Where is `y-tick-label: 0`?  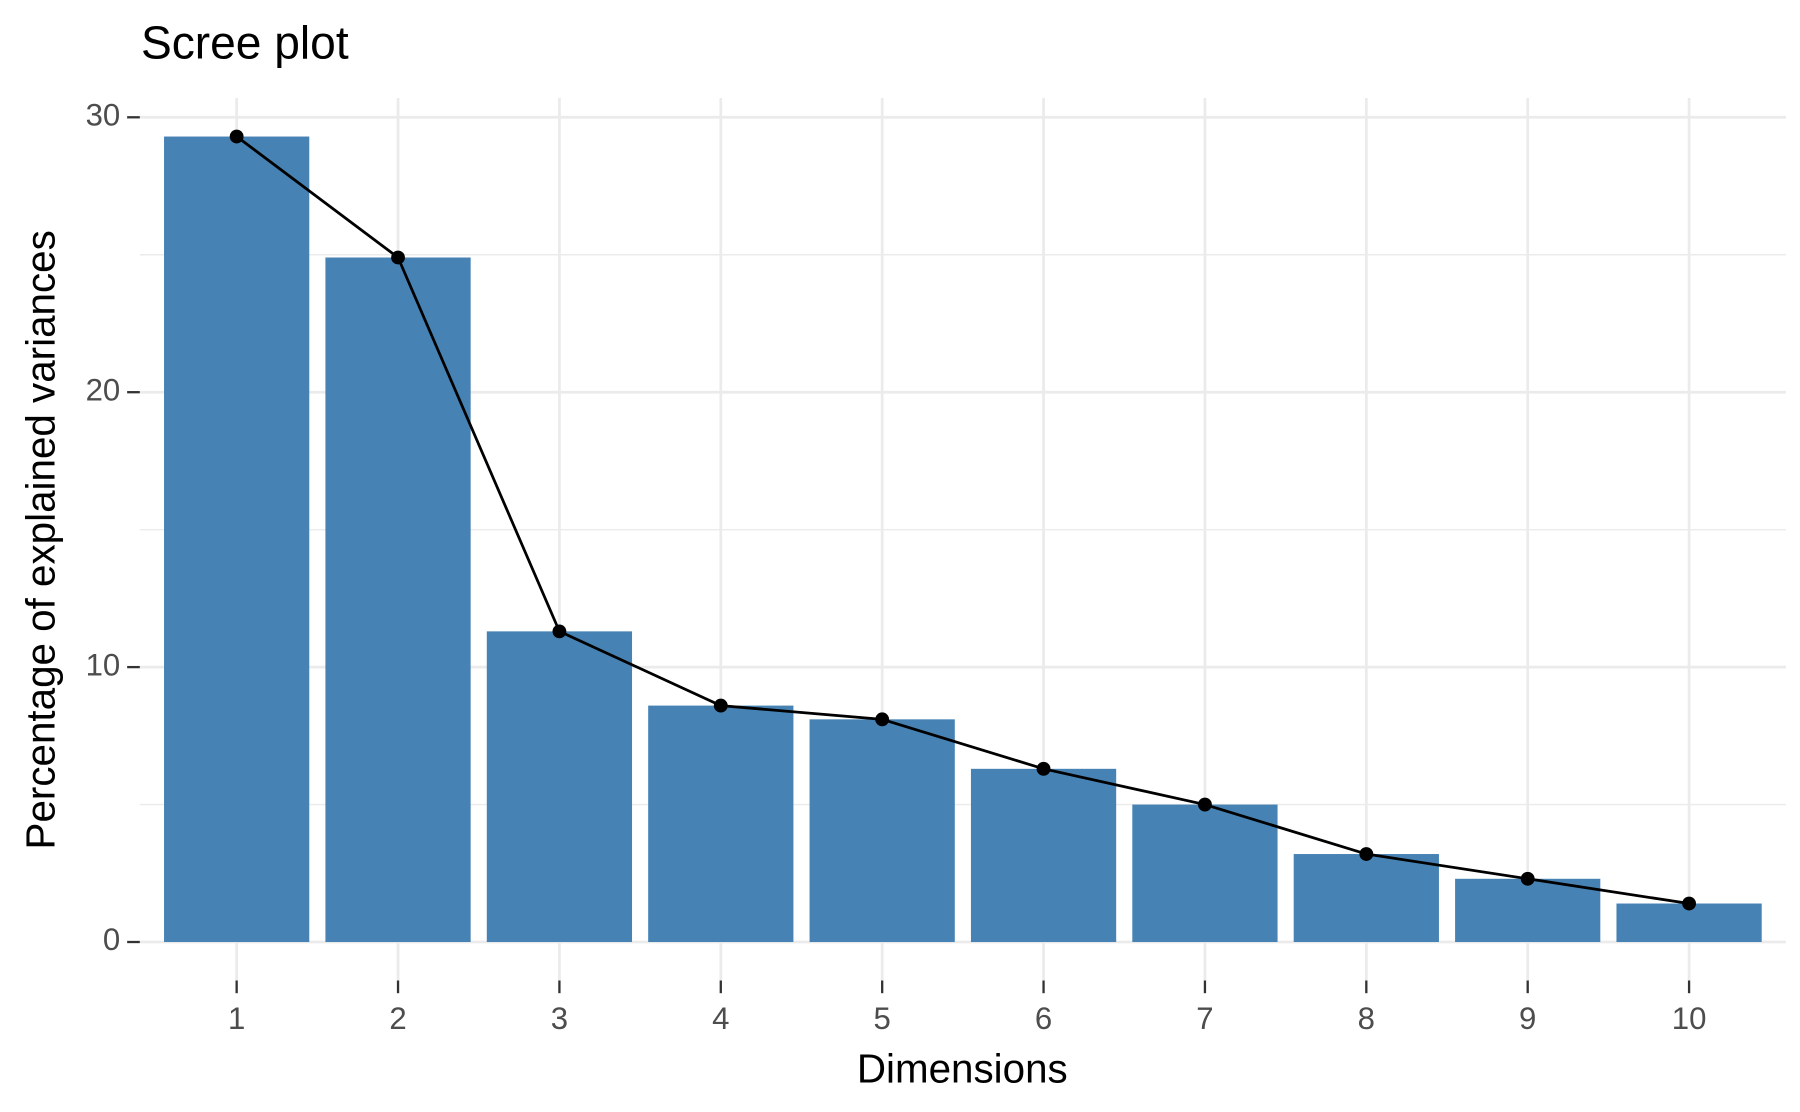
y-tick-label: 0 is located at coordinates (111, 939).